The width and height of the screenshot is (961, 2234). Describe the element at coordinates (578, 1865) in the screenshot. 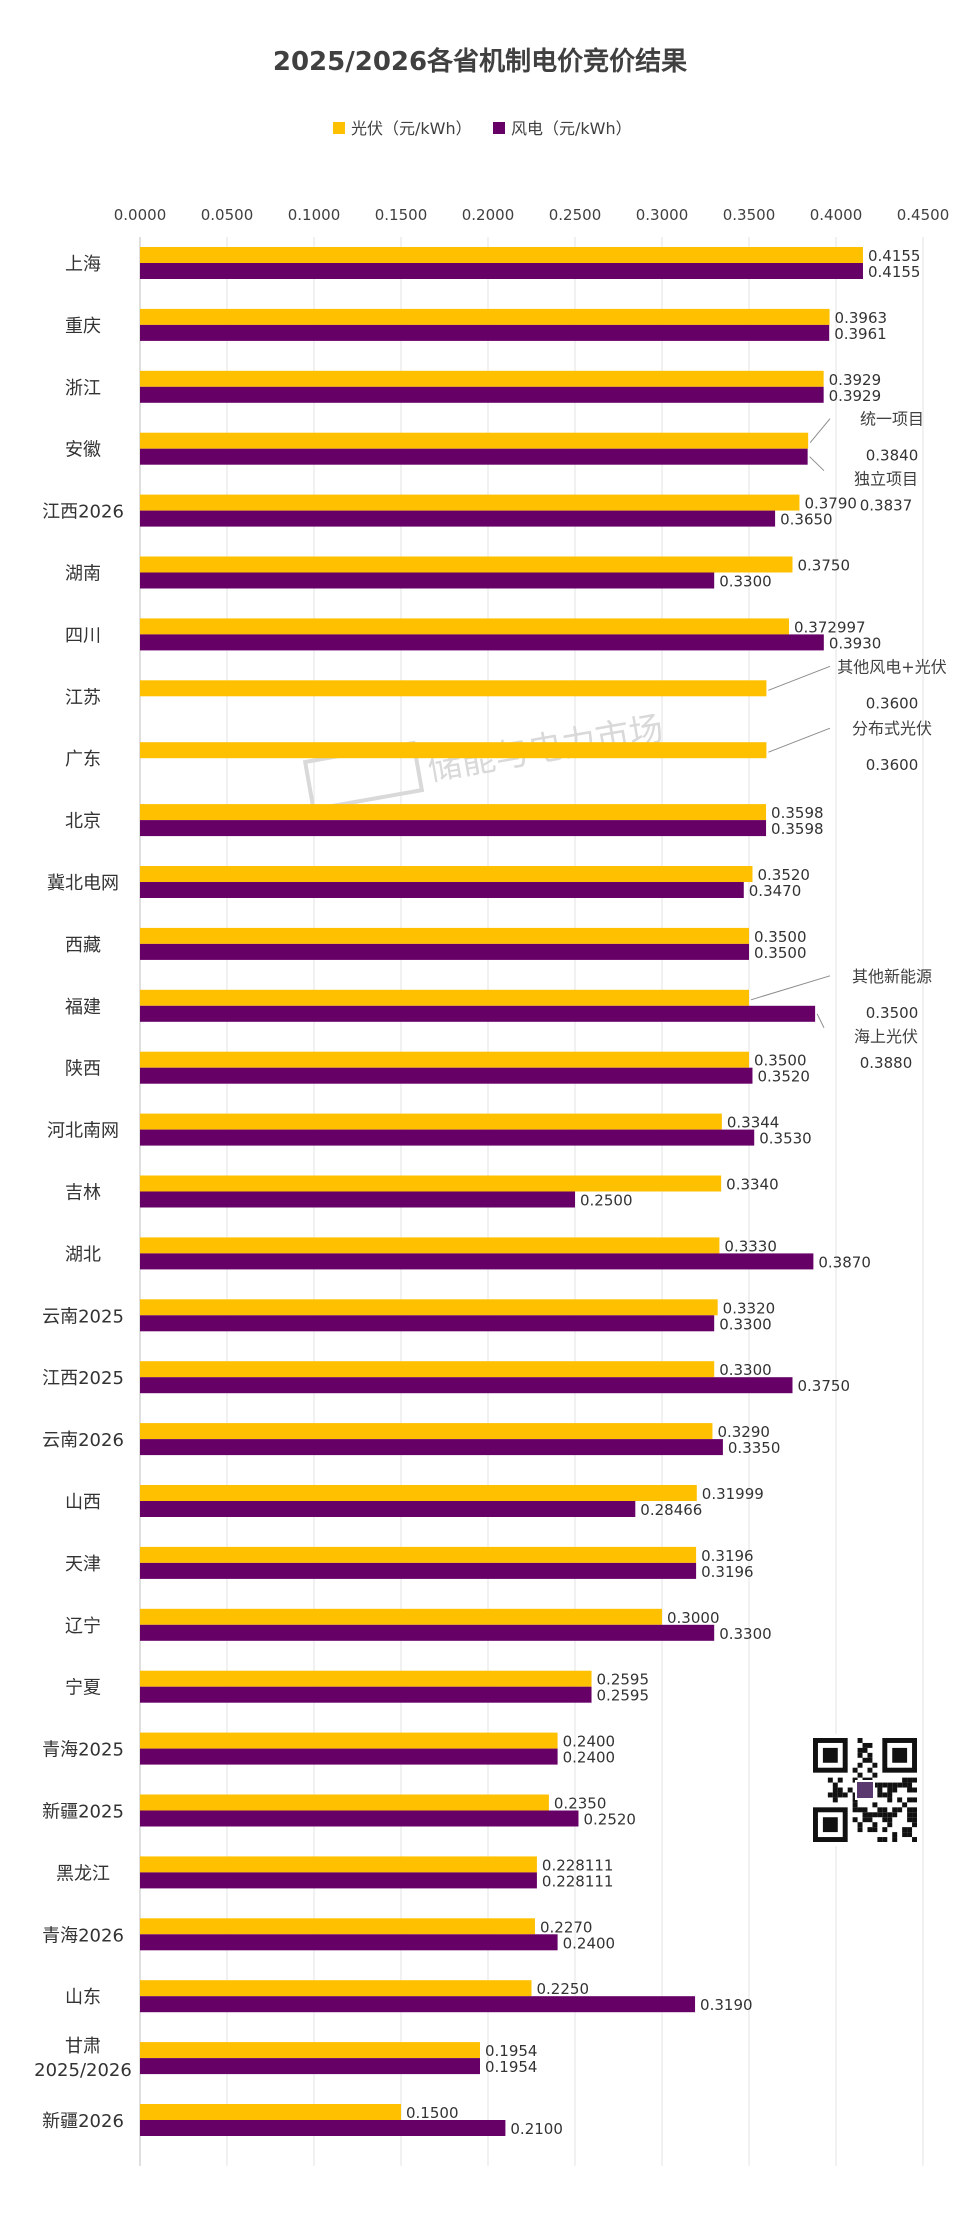

I see `data-label: 0.228111` at that location.